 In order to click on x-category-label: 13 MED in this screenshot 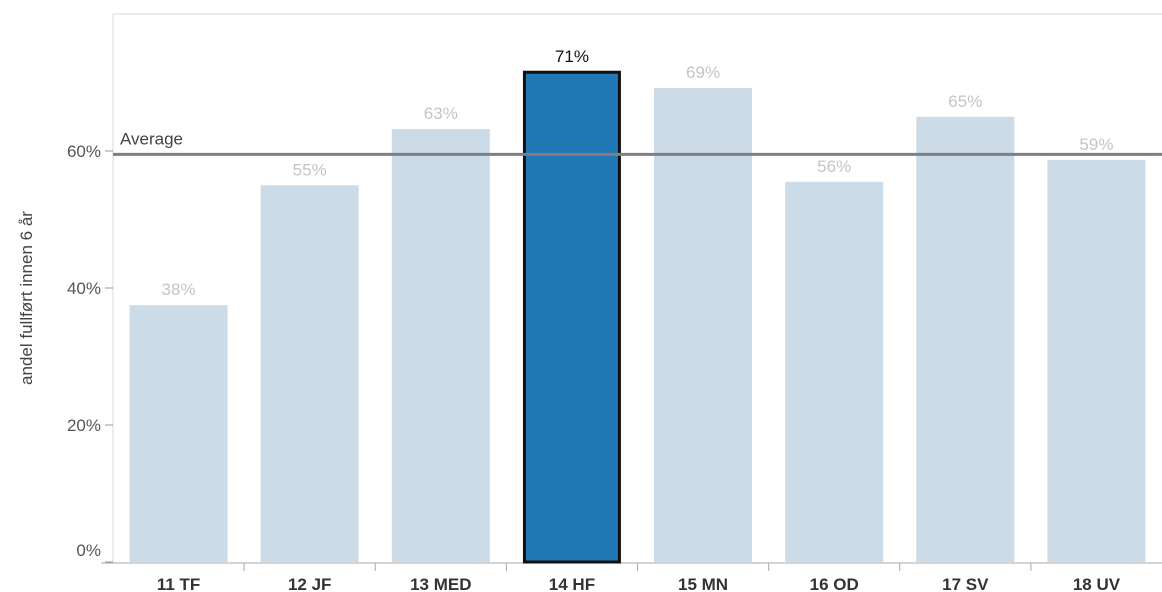, I will do `click(440, 583)`.